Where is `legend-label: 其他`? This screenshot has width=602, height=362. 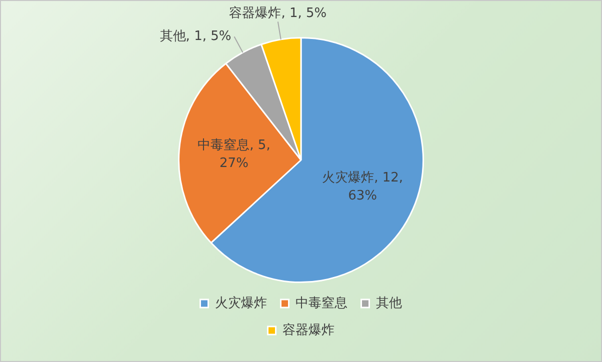 legend-label: 其他 is located at coordinates (389, 303).